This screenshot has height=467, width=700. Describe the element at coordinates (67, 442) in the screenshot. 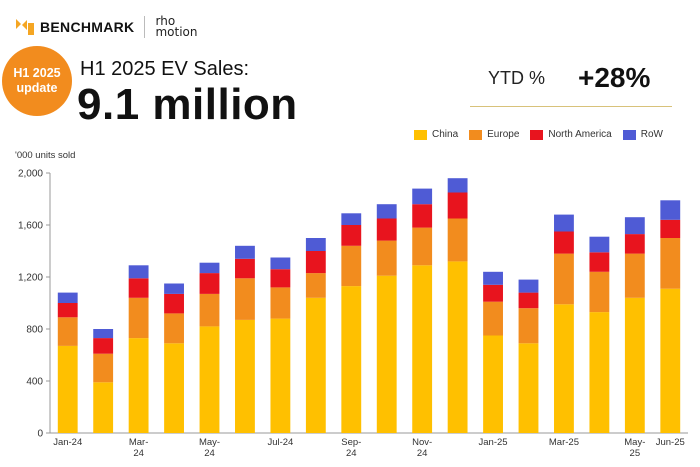

I see `x-tick-label: Jan-24` at that location.